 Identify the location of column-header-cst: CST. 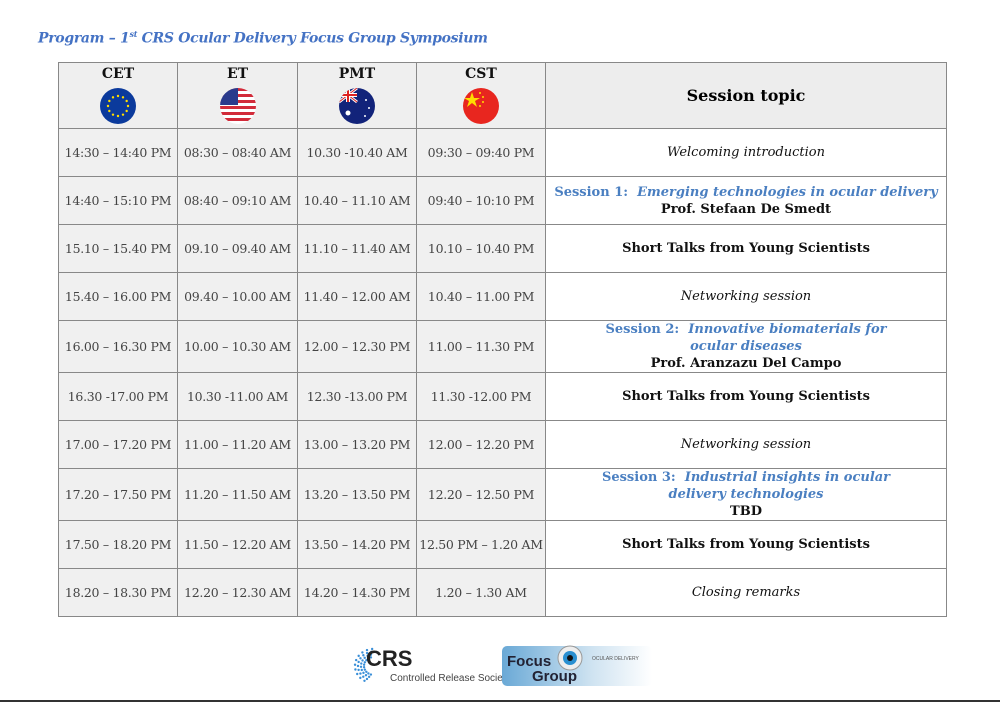
(481, 95).